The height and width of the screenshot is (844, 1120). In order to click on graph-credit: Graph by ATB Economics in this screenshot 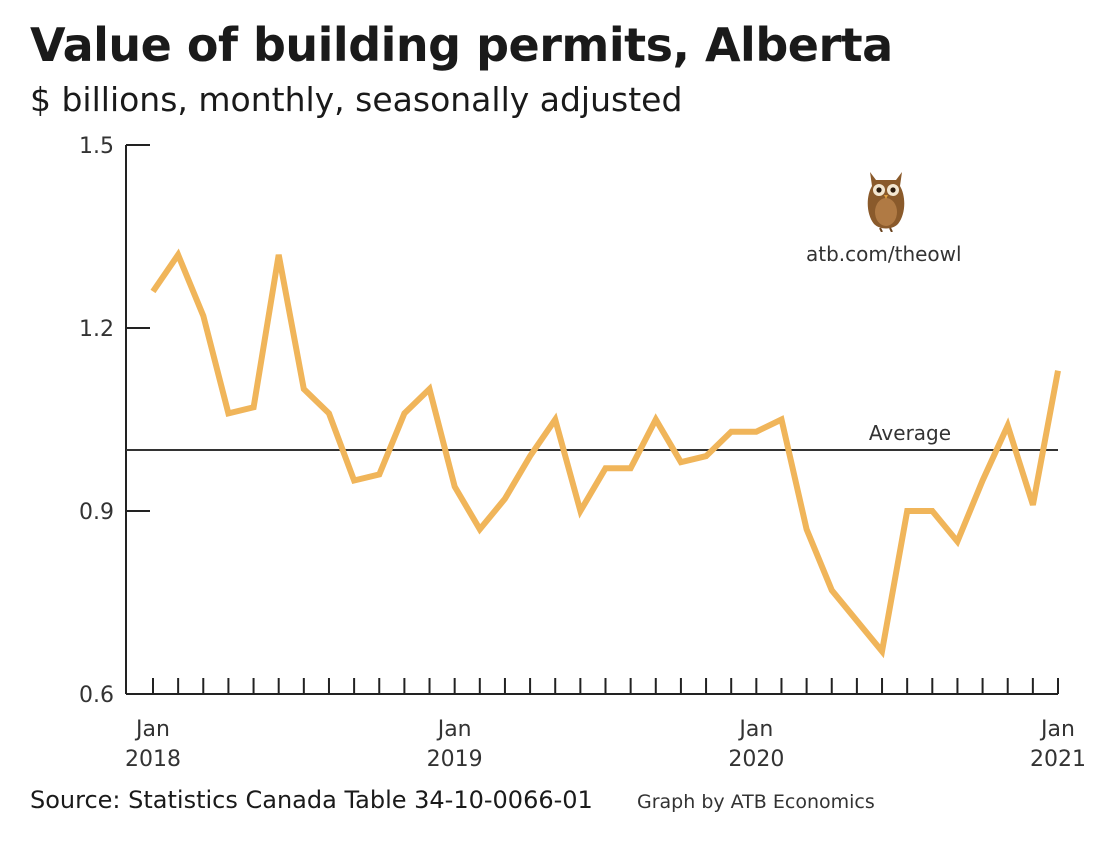, I will do `click(756, 802)`.